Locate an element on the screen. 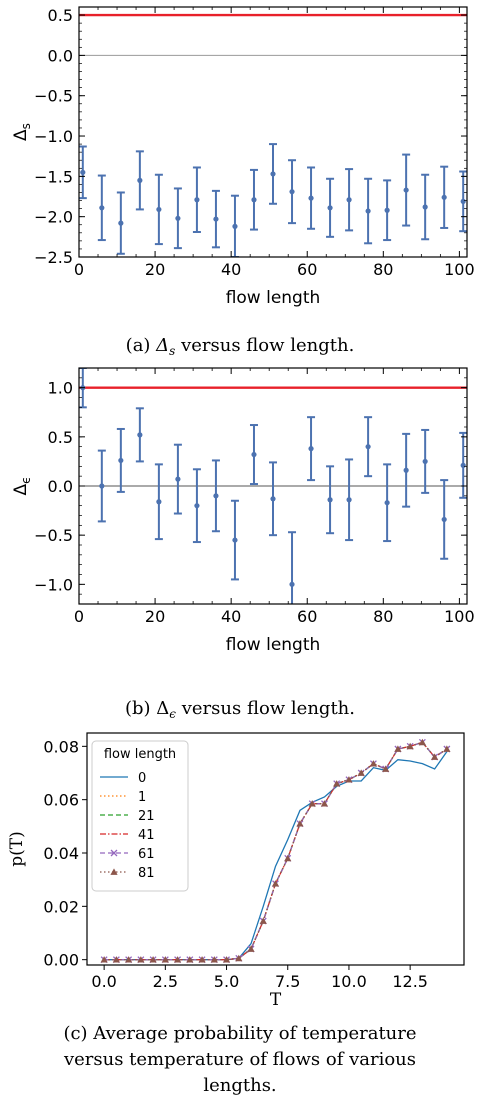 The height and width of the screenshot is (1106, 477). legend: flow length 0 1 21 41 61 81 is located at coordinates (140, 816).